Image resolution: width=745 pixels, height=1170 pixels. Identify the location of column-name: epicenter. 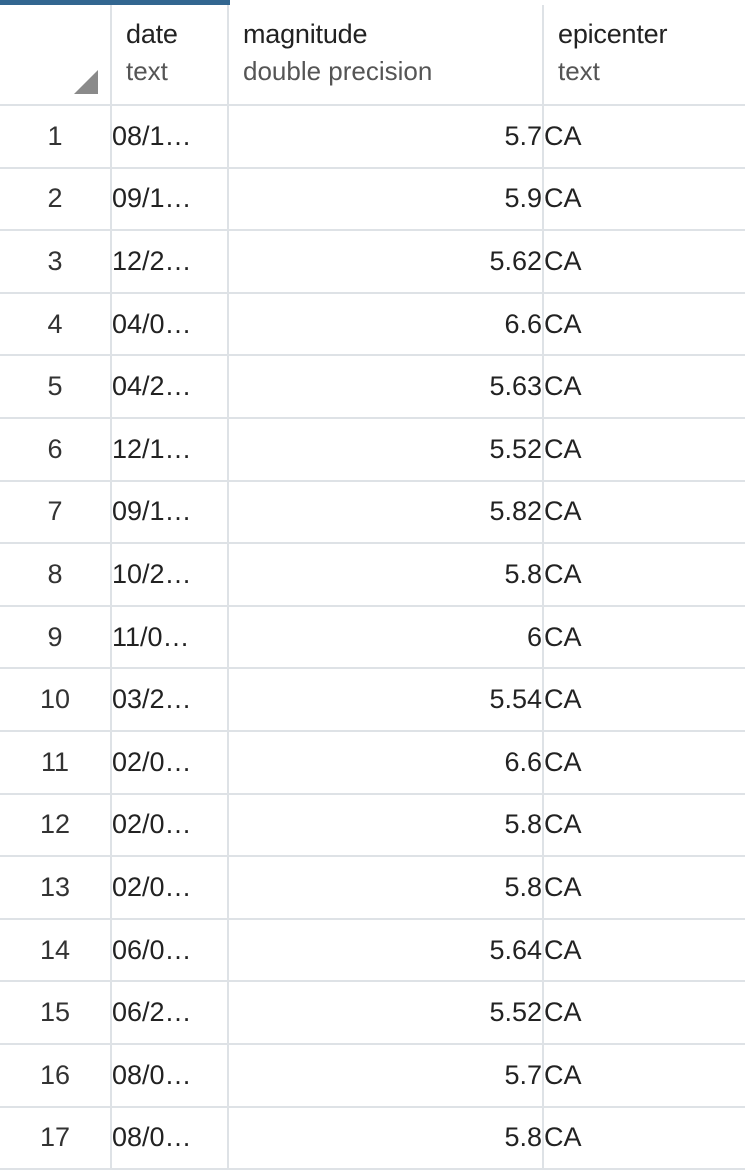
(613, 34).